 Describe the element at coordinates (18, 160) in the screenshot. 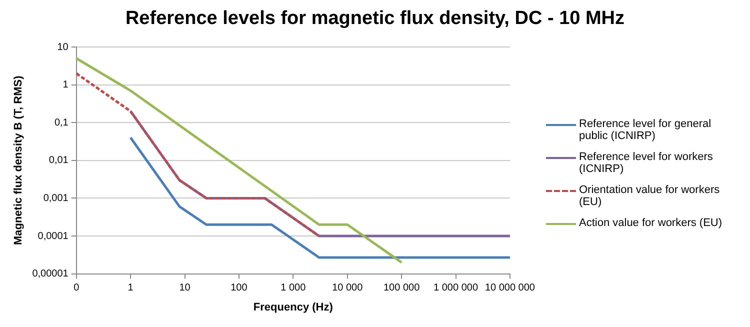

I see `y-axis-title: Magnetic flux density B (T, RMS)` at that location.